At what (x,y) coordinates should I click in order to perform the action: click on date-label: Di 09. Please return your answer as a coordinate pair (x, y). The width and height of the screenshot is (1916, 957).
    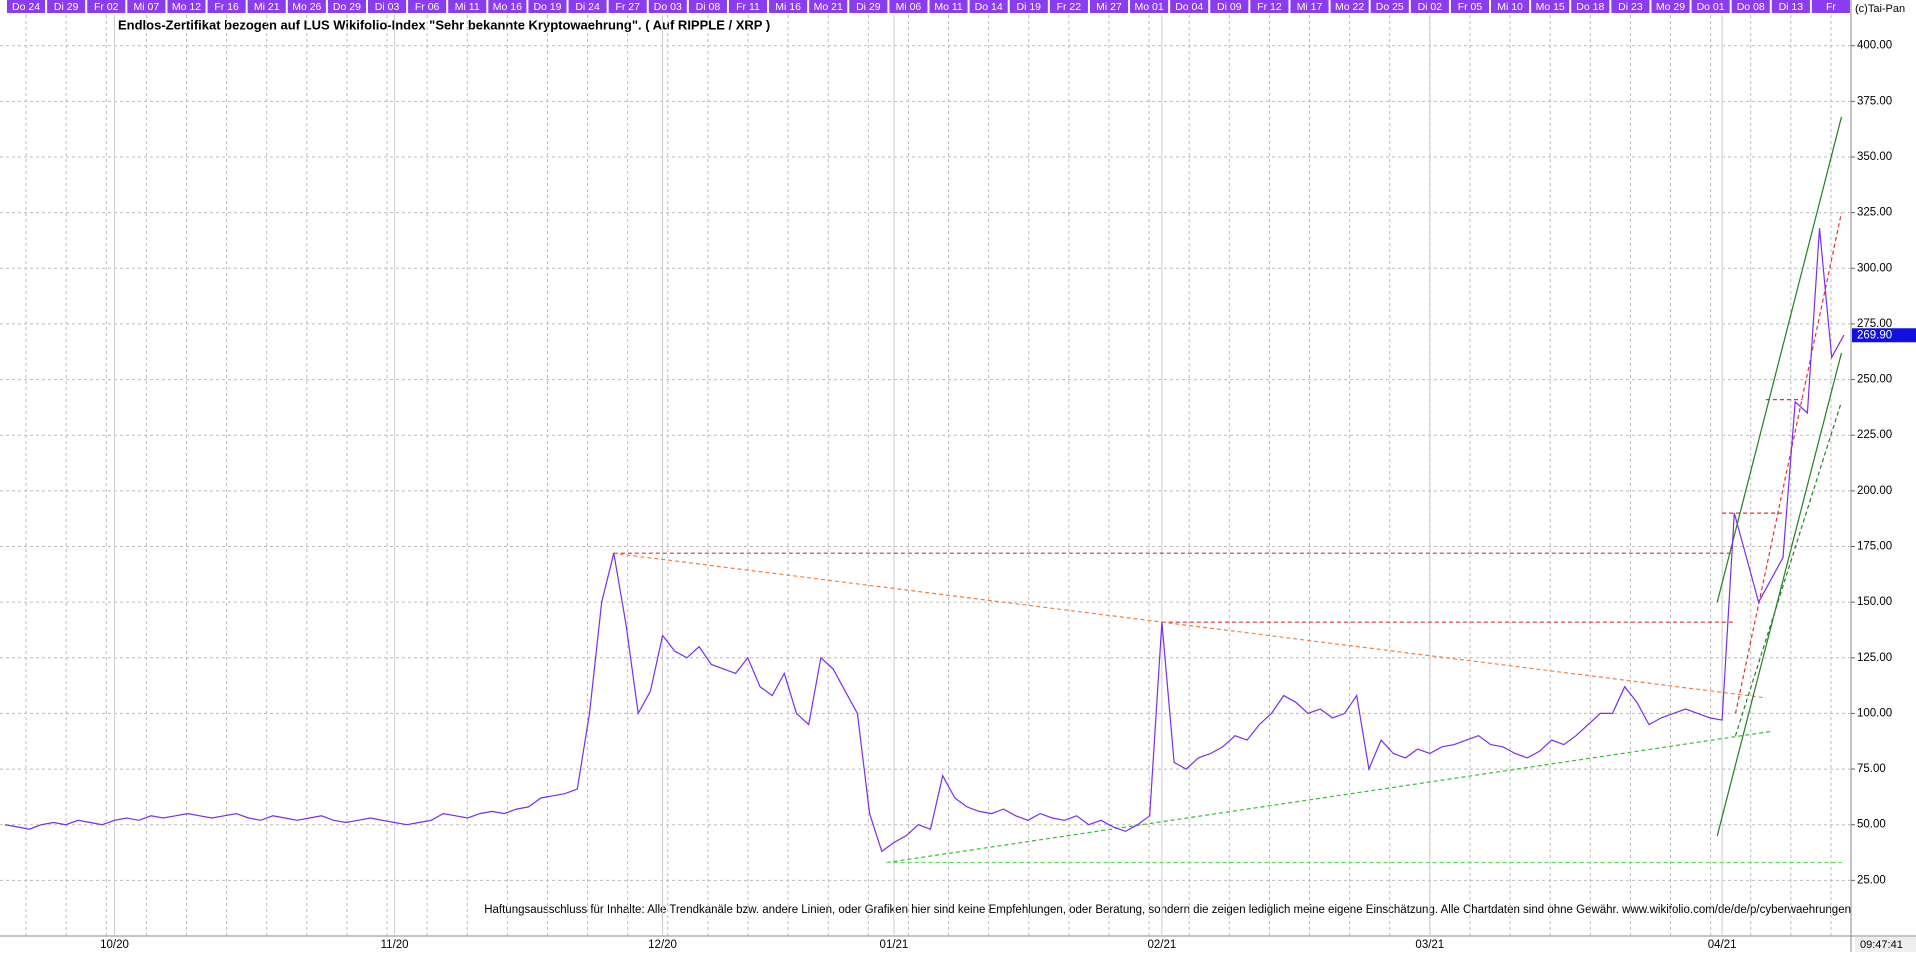
    Looking at the image, I should click on (1229, 7).